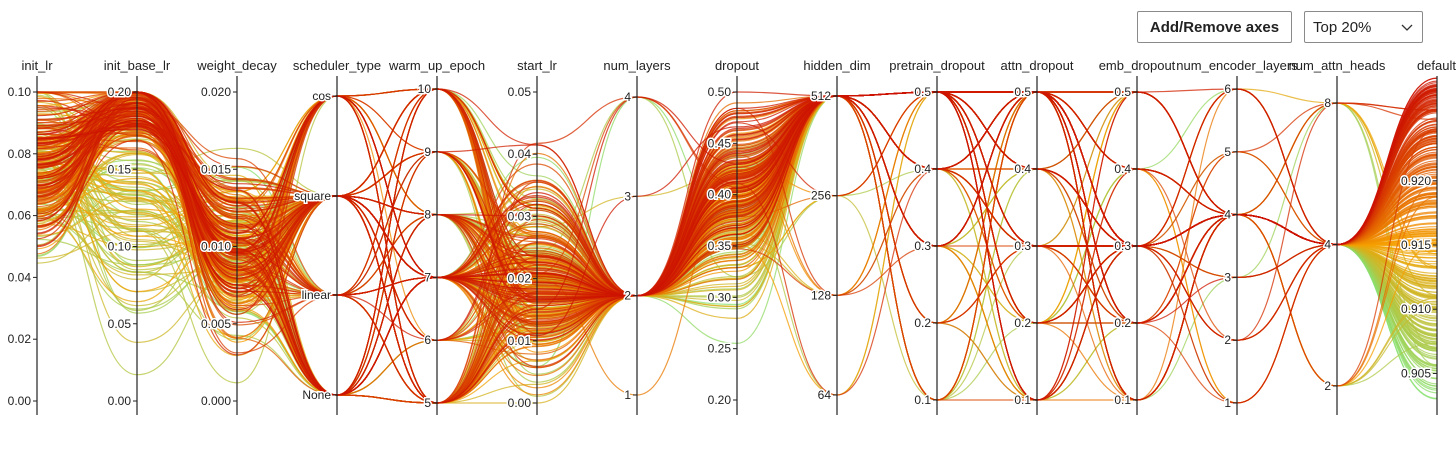 This screenshot has height=450, width=1456. Describe the element at coordinates (316, 395) in the screenshot. I see `tick-label: None` at that location.